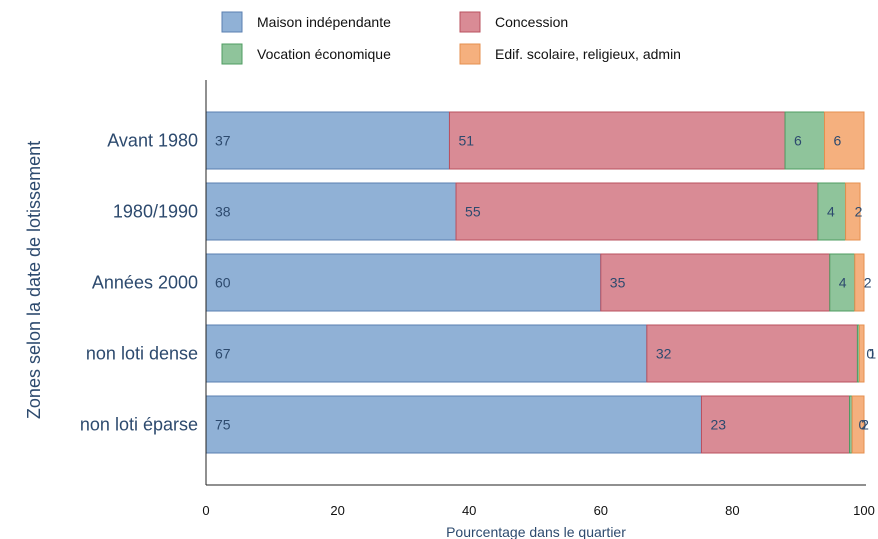 The height and width of the screenshot is (539, 878). I want to click on bar-segment-1980-1990-vocation-economique, so click(832, 211).